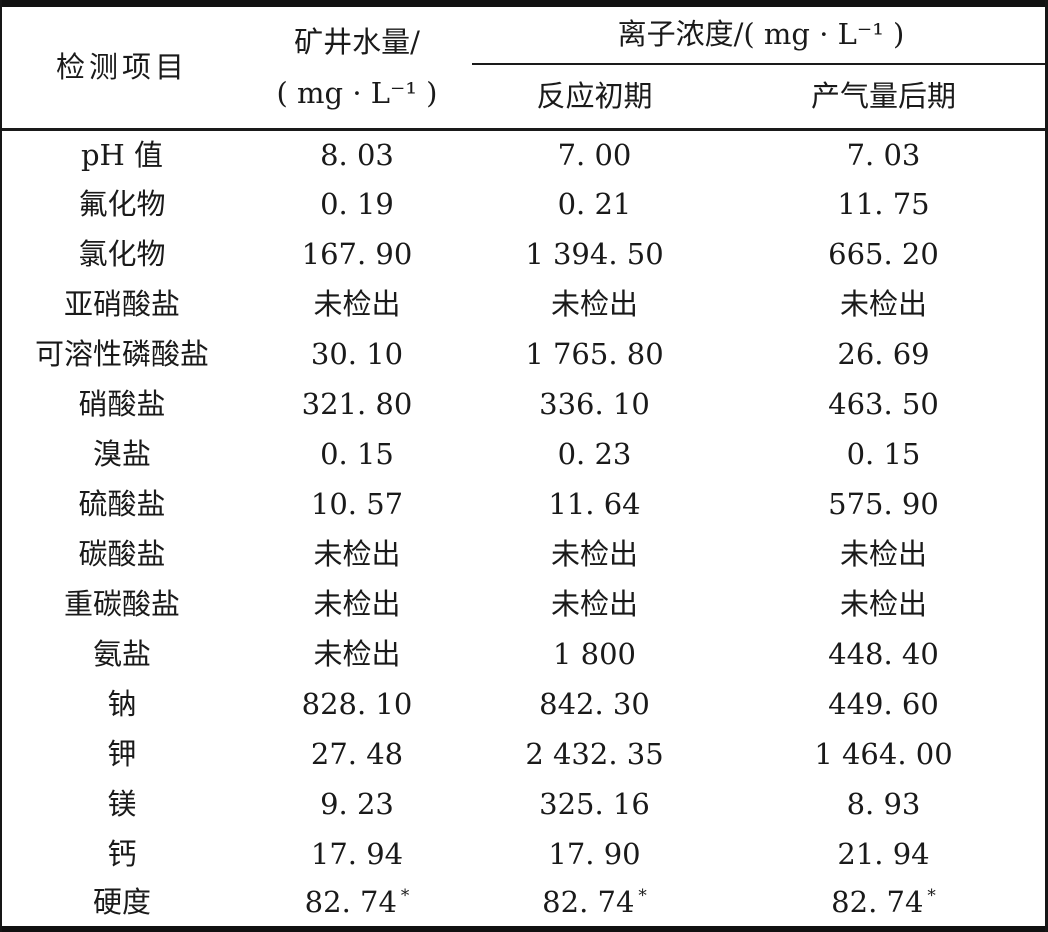 The width and height of the screenshot is (1048, 932). I want to click on cell-reaction-initial: 325. 16, so click(594, 803).